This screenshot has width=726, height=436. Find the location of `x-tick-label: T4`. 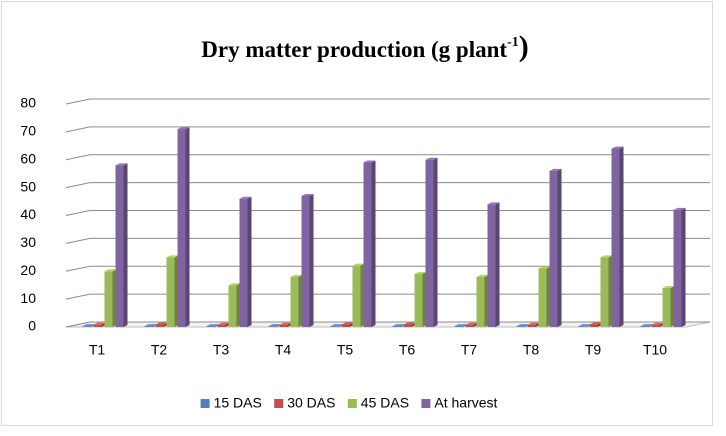

x-tick-label: T4 is located at coordinates (283, 350).